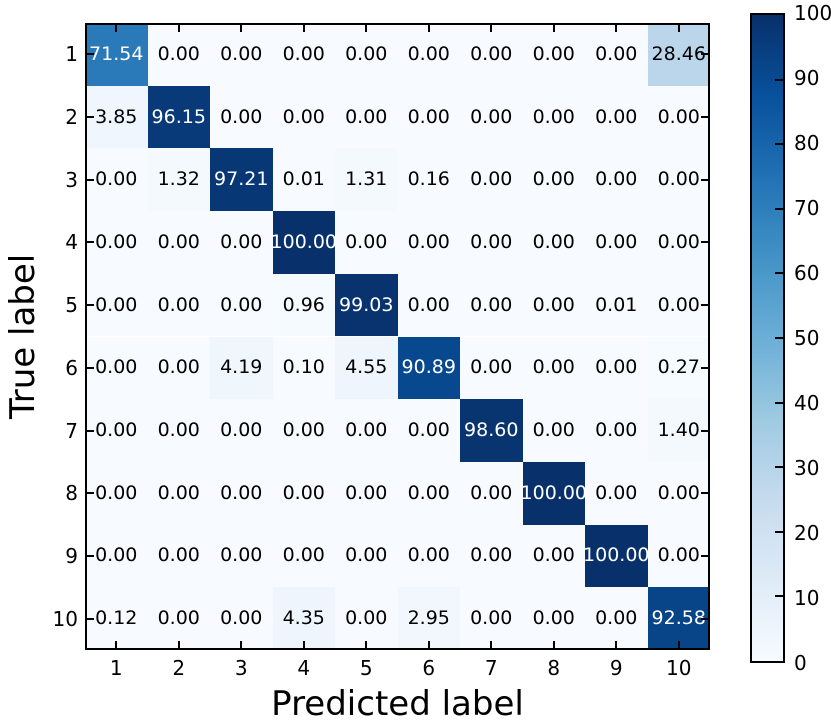 This screenshot has width=831, height=723. What do you see at coordinates (554, 668) in the screenshot?
I see `x-tick-label: 8` at bounding box center [554, 668].